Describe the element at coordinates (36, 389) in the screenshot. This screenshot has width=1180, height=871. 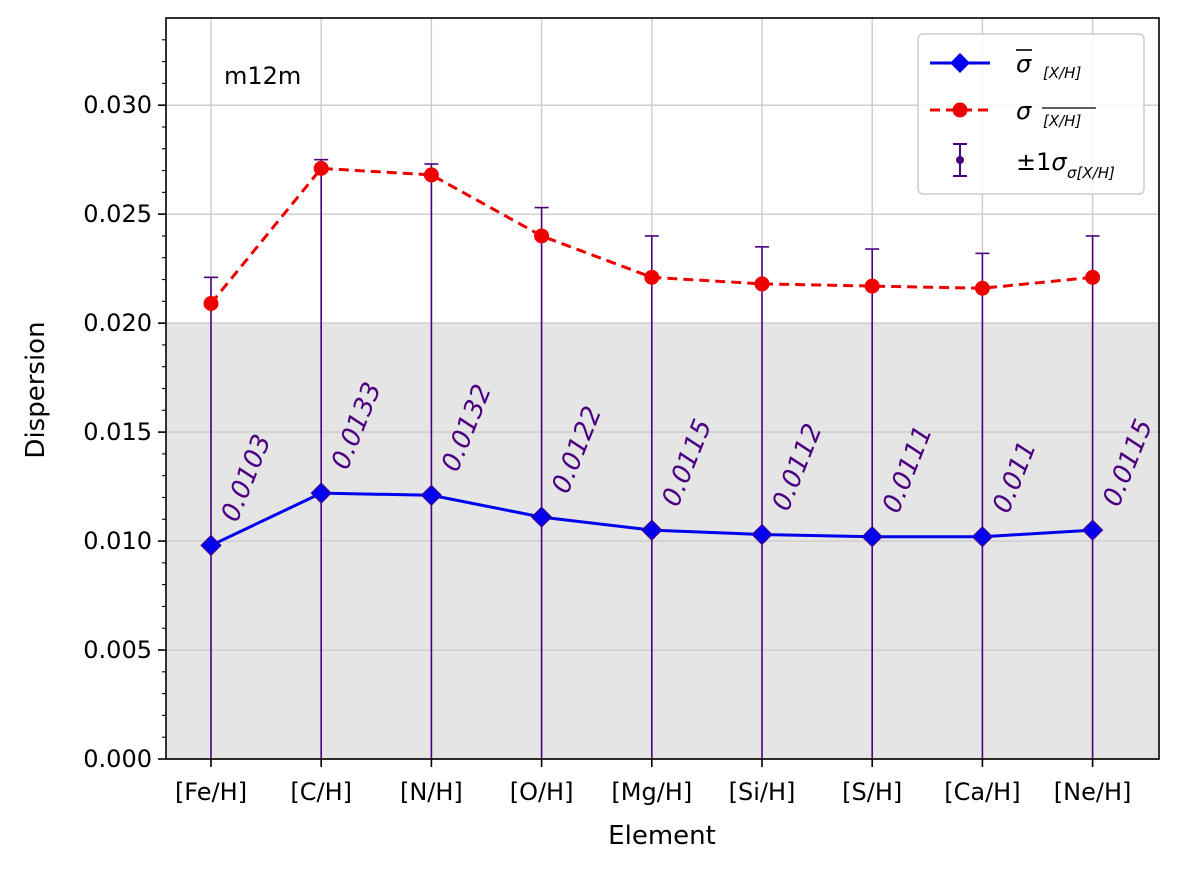
I see `y-axis-title: Dispersion` at that location.